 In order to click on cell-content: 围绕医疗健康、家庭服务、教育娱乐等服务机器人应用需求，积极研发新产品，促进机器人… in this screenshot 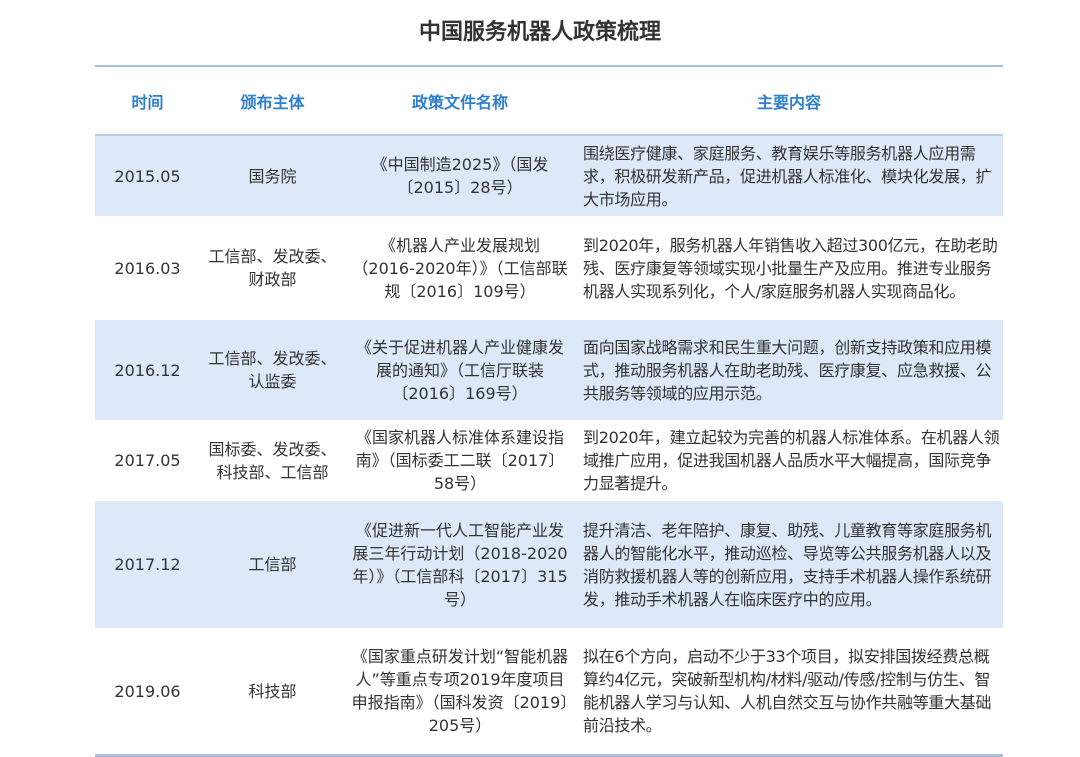, I will do `click(789, 175)`.